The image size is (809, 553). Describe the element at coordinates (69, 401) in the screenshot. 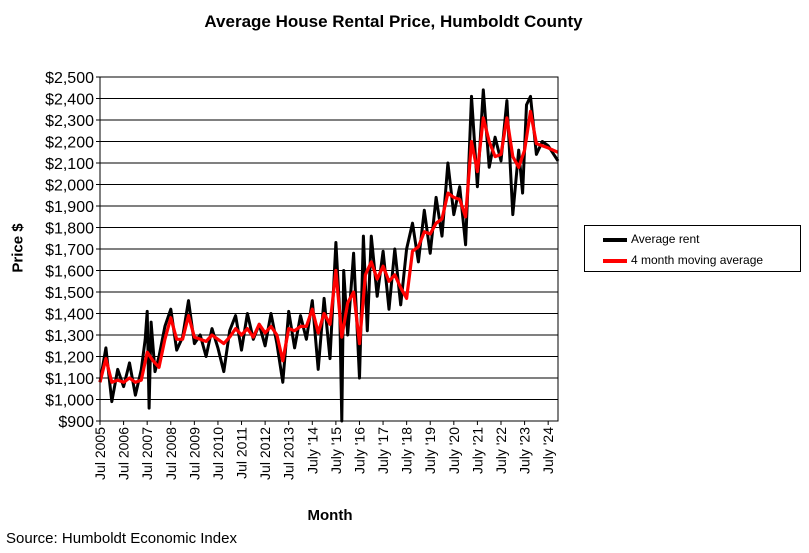

I see `y-tick-label: $1,000` at that location.